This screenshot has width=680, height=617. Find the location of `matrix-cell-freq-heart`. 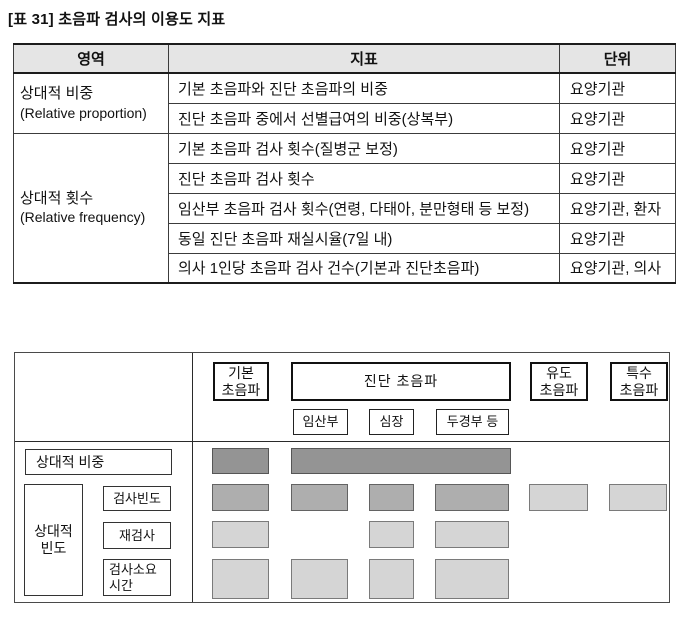

matrix-cell-freq-heart is located at coordinates (391, 497).